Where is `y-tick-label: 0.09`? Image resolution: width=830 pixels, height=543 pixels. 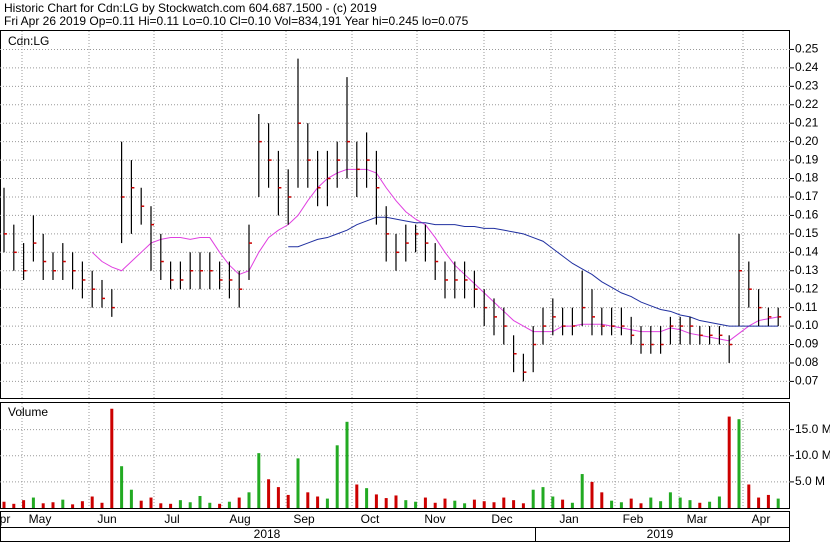
y-tick-label: 0.09 is located at coordinates (807, 344).